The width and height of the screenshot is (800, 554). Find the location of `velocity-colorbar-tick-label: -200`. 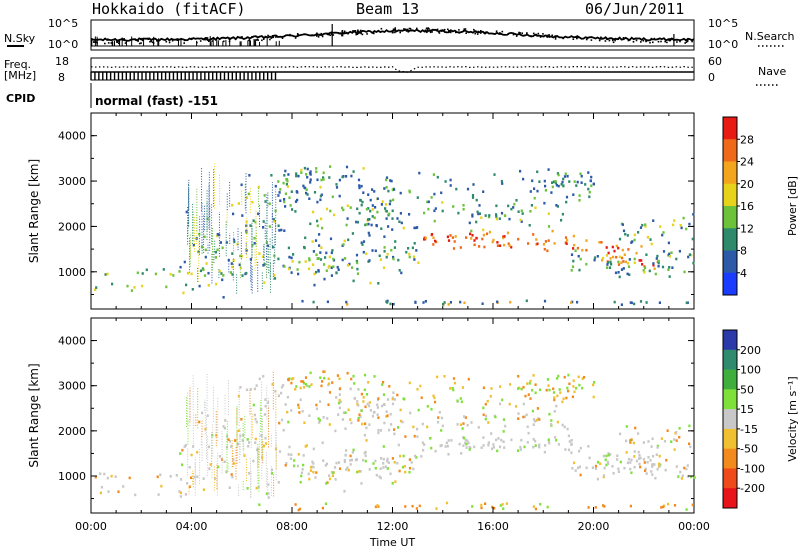

velocity-colorbar-tick-label: -200 is located at coordinates (752, 488).